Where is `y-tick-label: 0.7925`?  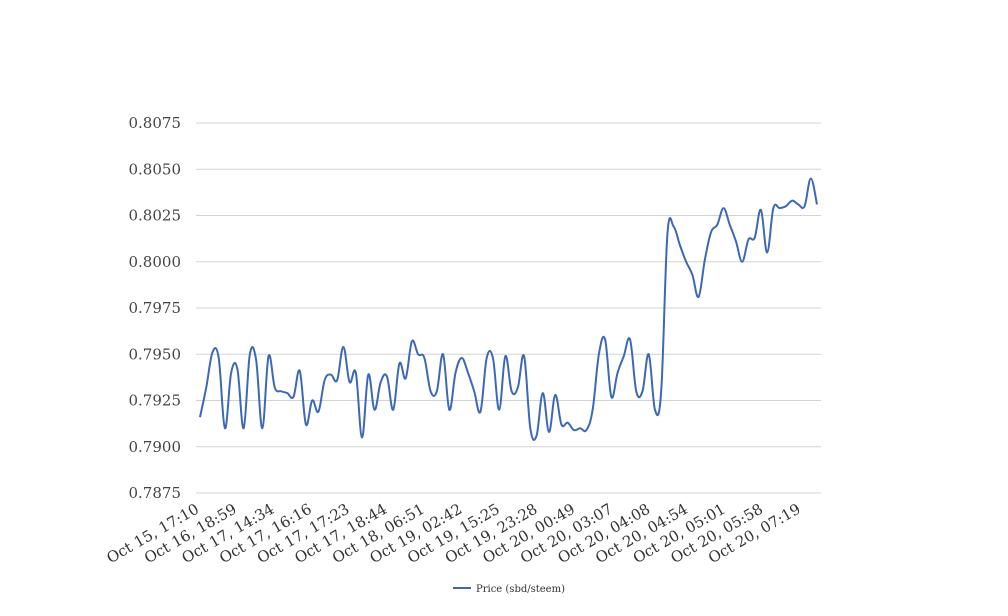
y-tick-label: 0.7925 is located at coordinates (155, 401).